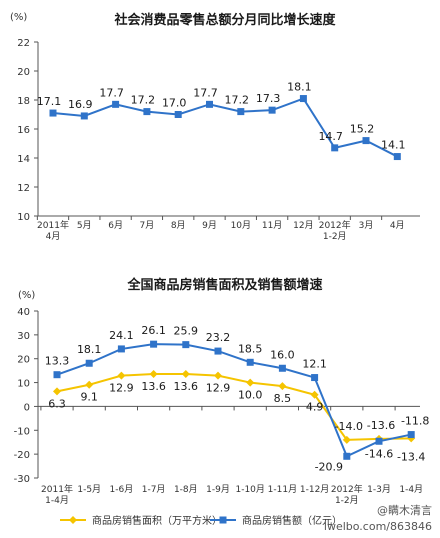  I want to click on data-label: 6.3, so click(57, 403).